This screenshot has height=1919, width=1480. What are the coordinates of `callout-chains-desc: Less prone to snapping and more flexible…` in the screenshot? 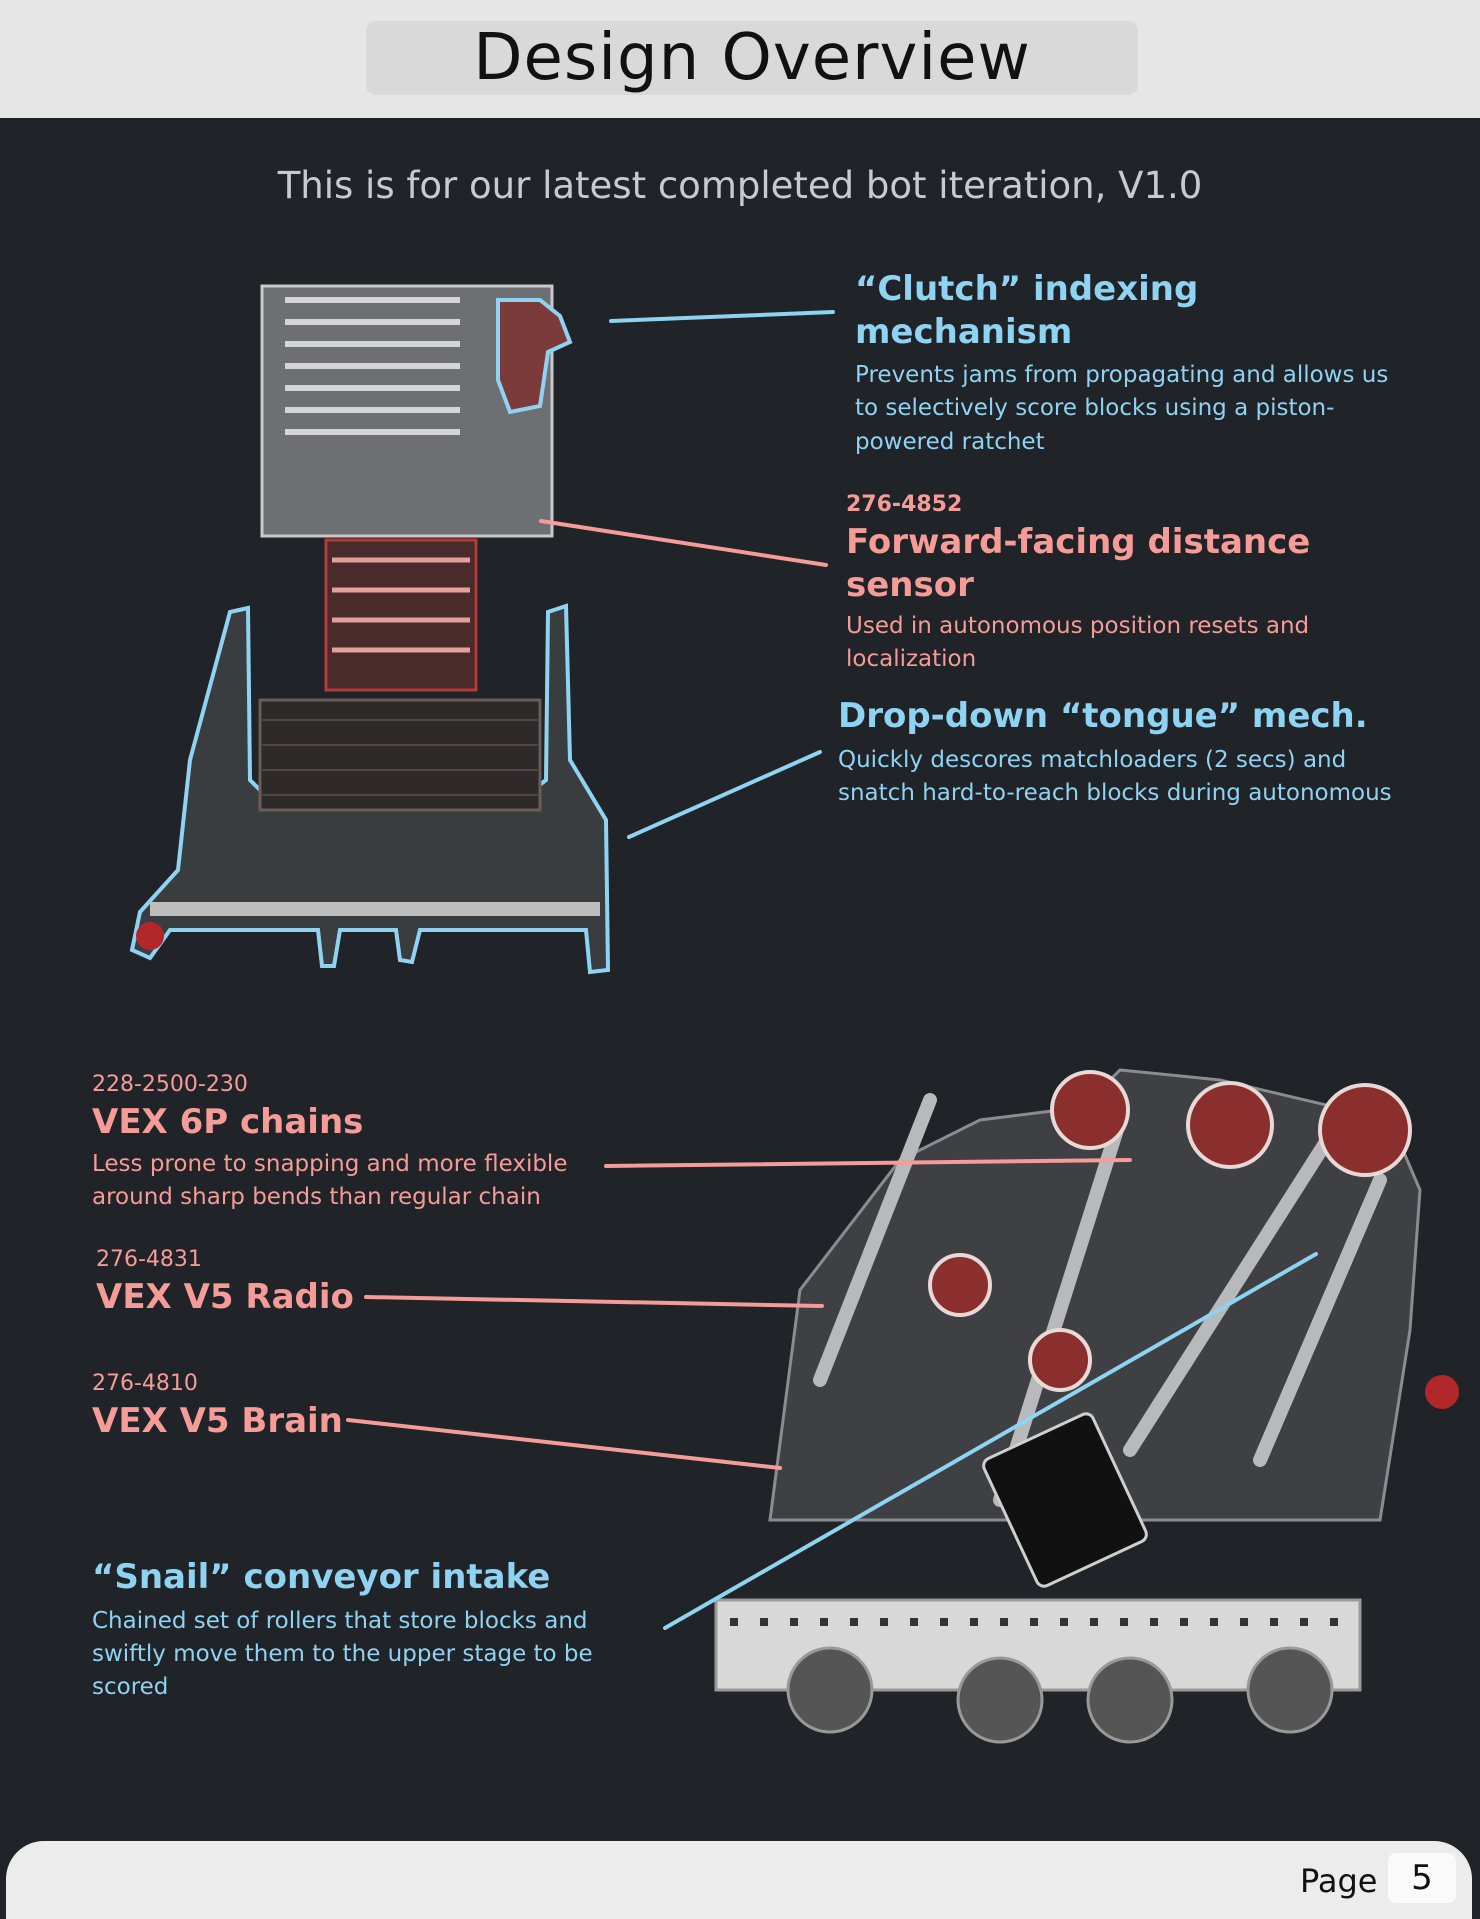 It's located at (330, 1180).